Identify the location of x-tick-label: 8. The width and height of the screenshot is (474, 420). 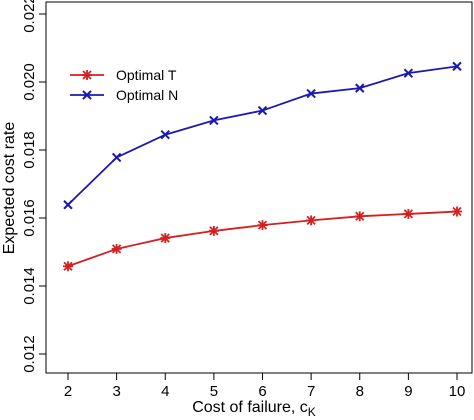
(360, 391).